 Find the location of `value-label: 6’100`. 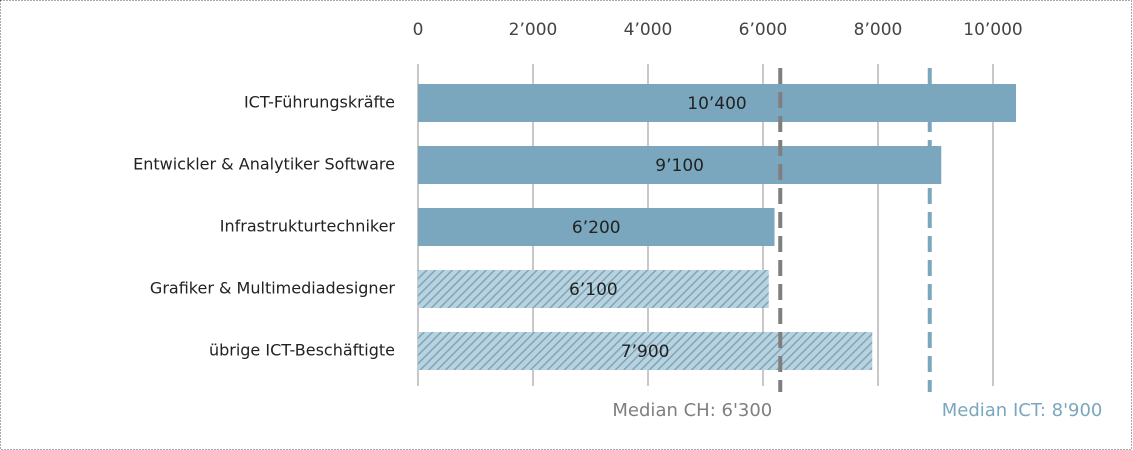

value-label: 6’100 is located at coordinates (593, 290).